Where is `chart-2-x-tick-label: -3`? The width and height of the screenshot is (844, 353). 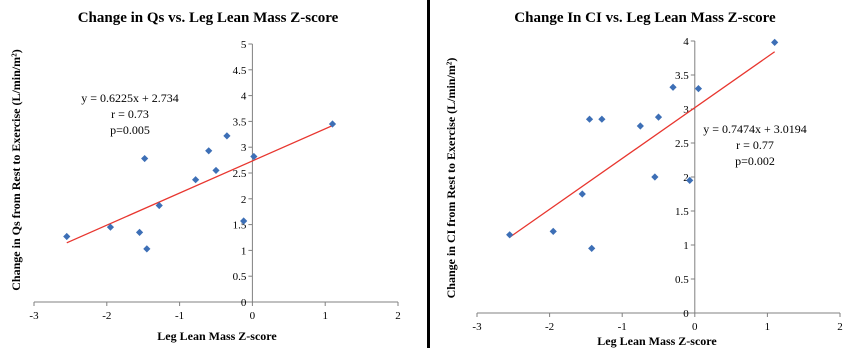
chart-2-x-tick-label: -3 is located at coordinates (477, 327).